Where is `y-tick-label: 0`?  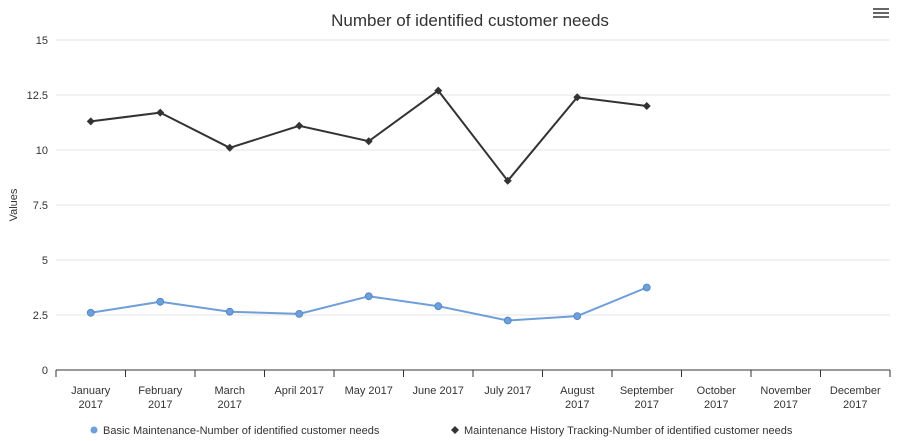 y-tick-label: 0 is located at coordinates (45, 371).